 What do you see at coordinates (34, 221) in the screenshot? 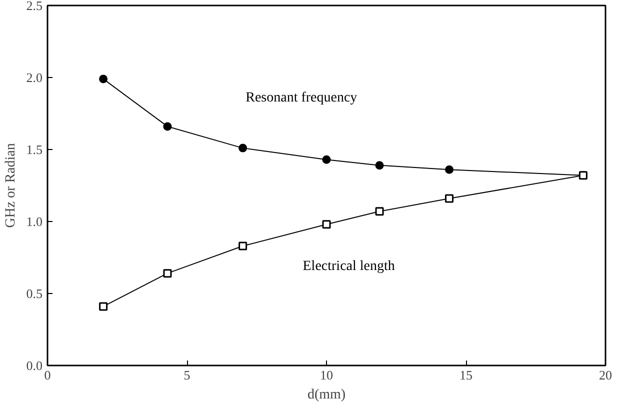
I see `y-tick-label: 1.0` at bounding box center [34, 221].